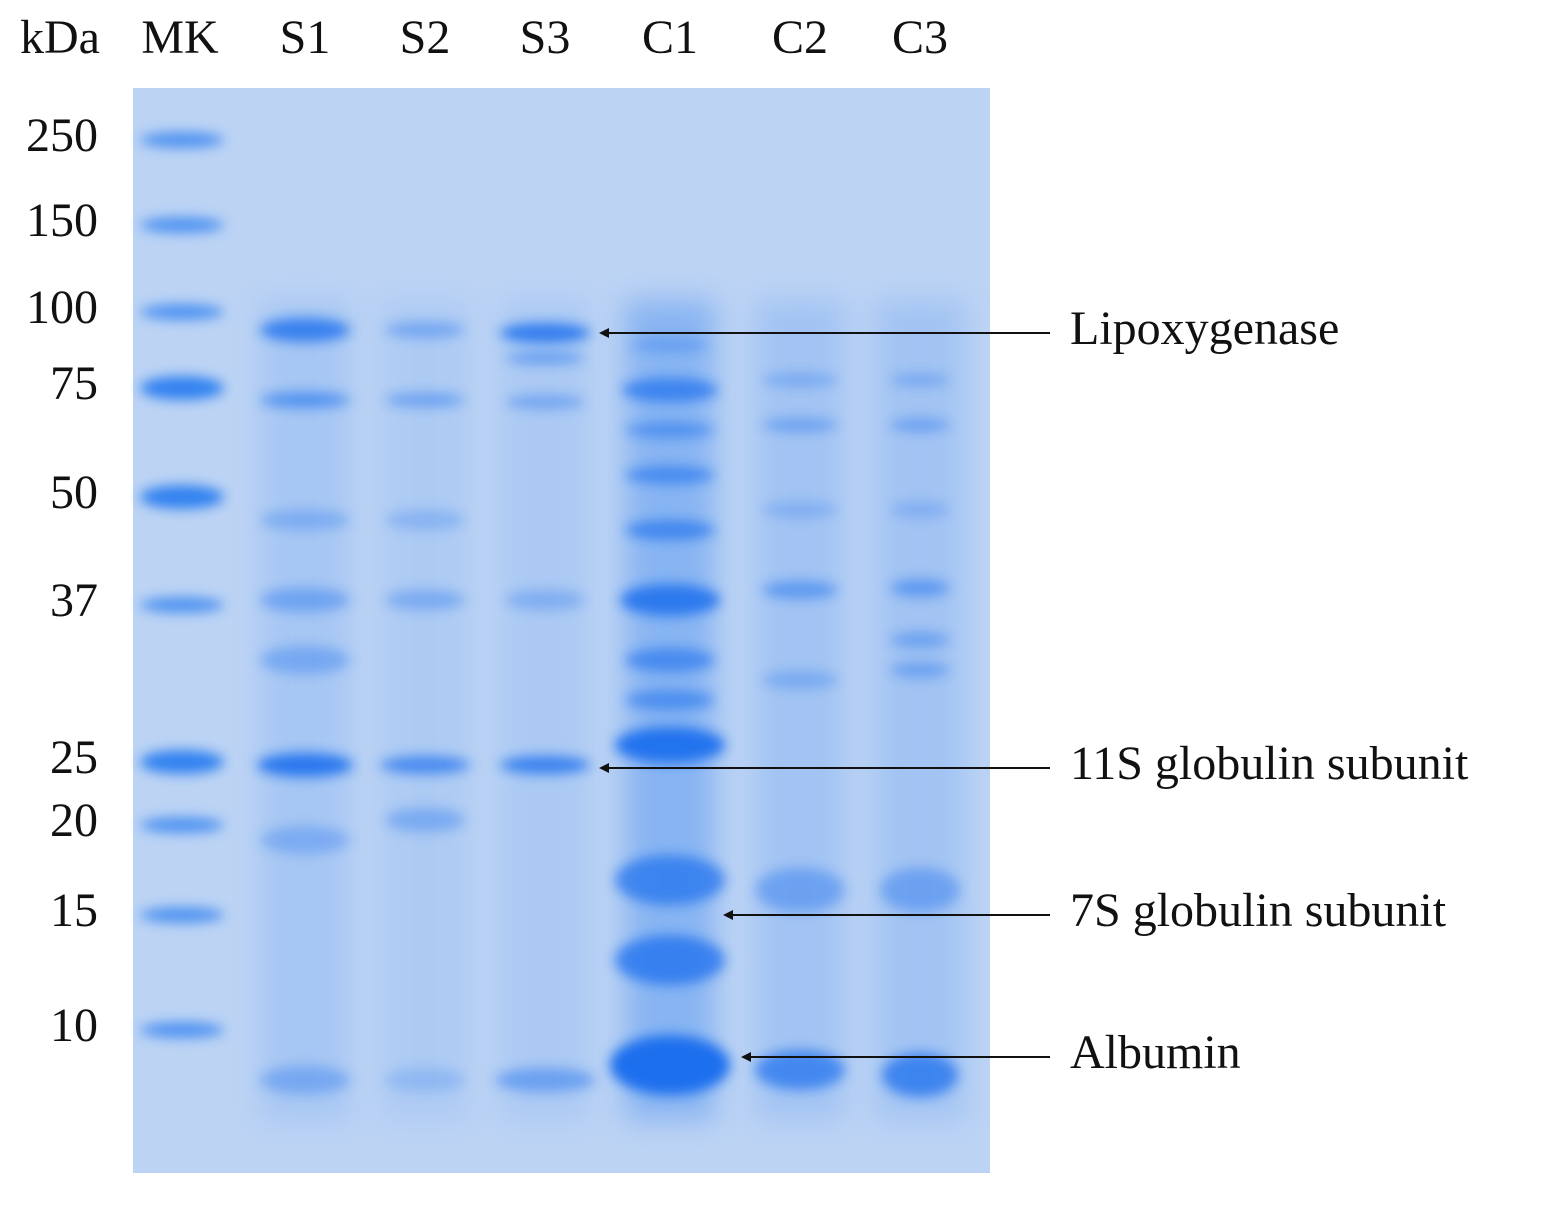 The width and height of the screenshot is (1568, 1209). Describe the element at coordinates (180, 37) in the screenshot. I see `lane-label: MK` at that location.